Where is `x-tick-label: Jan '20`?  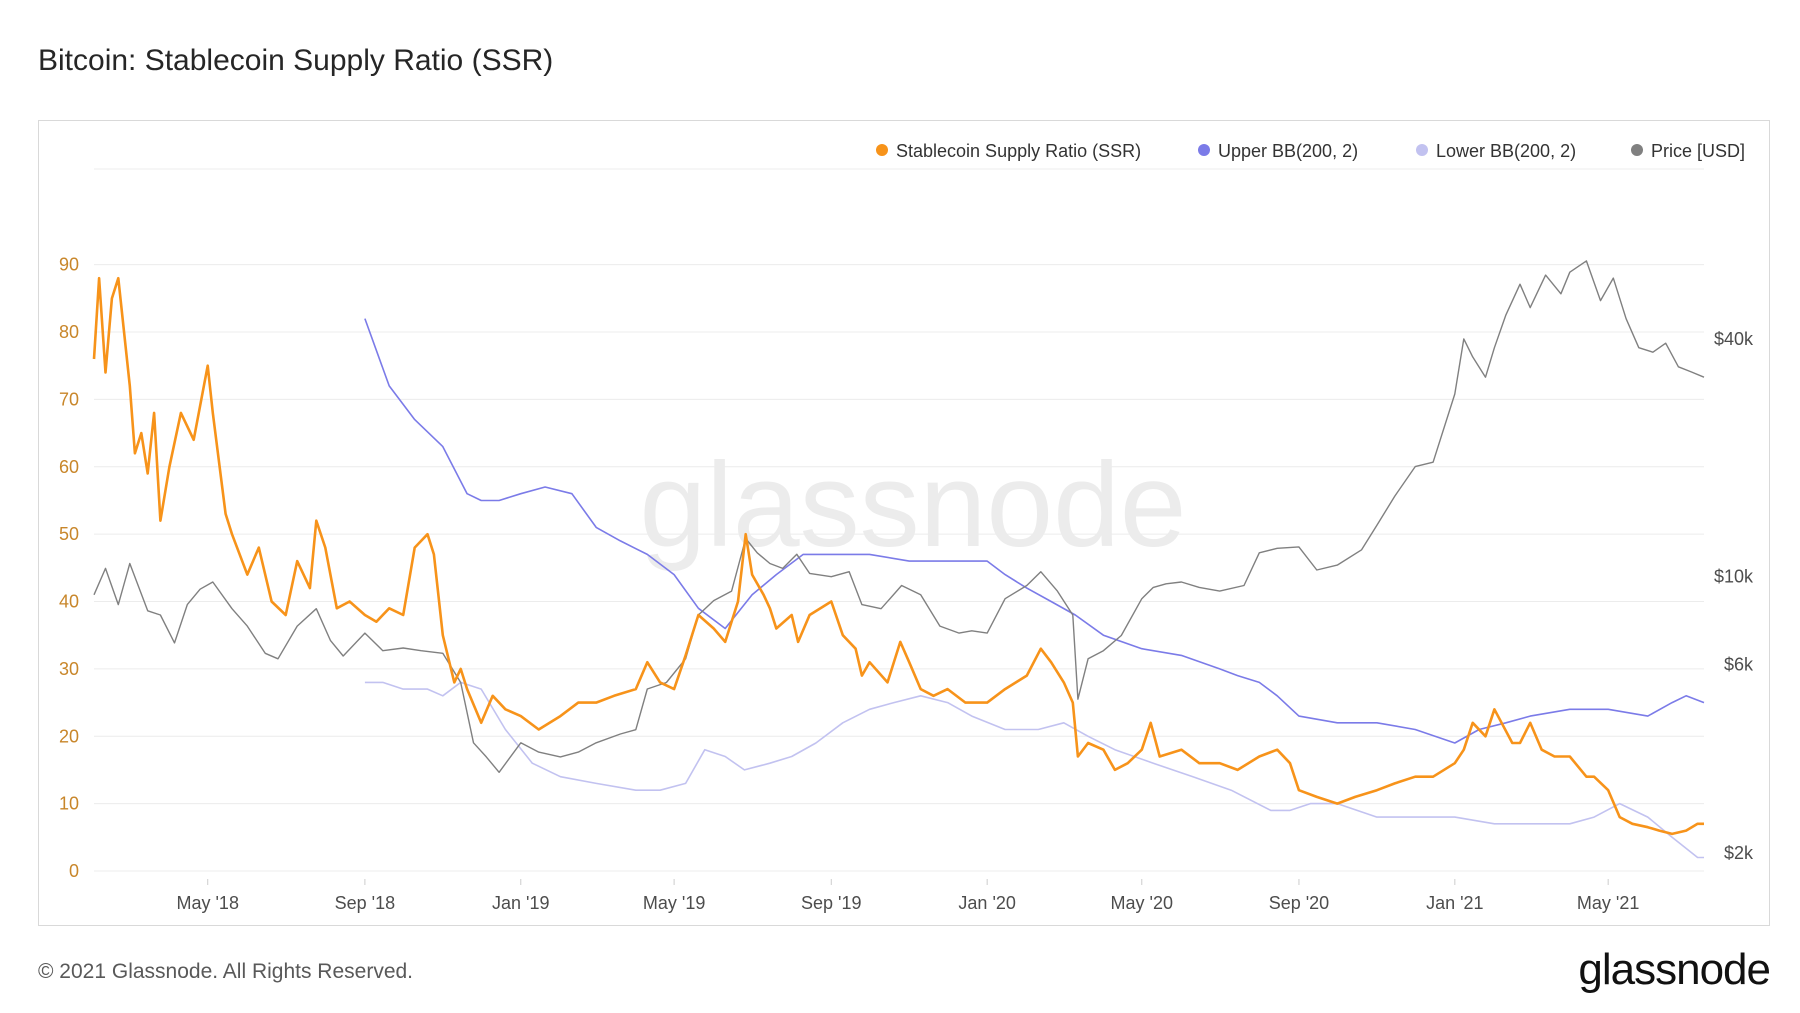 x-tick-label: Jan '20 is located at coordinates (986, 903).